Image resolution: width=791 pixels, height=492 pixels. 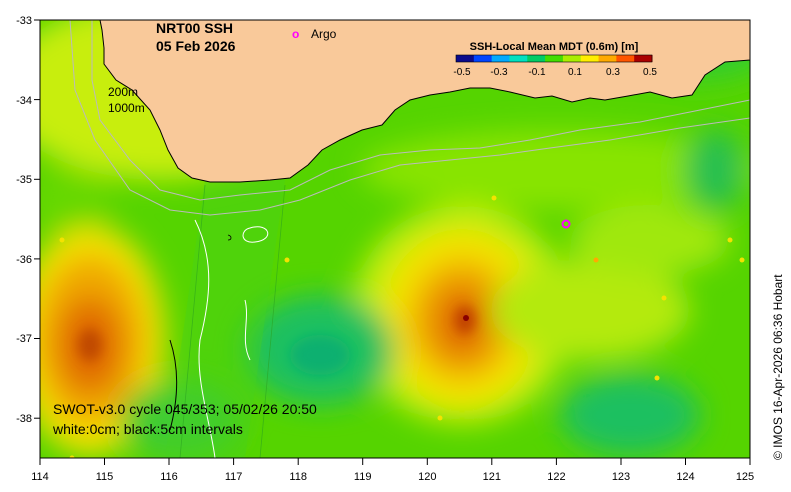 What do you see at coordinates (147, 429) in the screenshot?
I see `swot-info-line2: white:0cm; black:5cm intervals` at bounding box center [147, 429].